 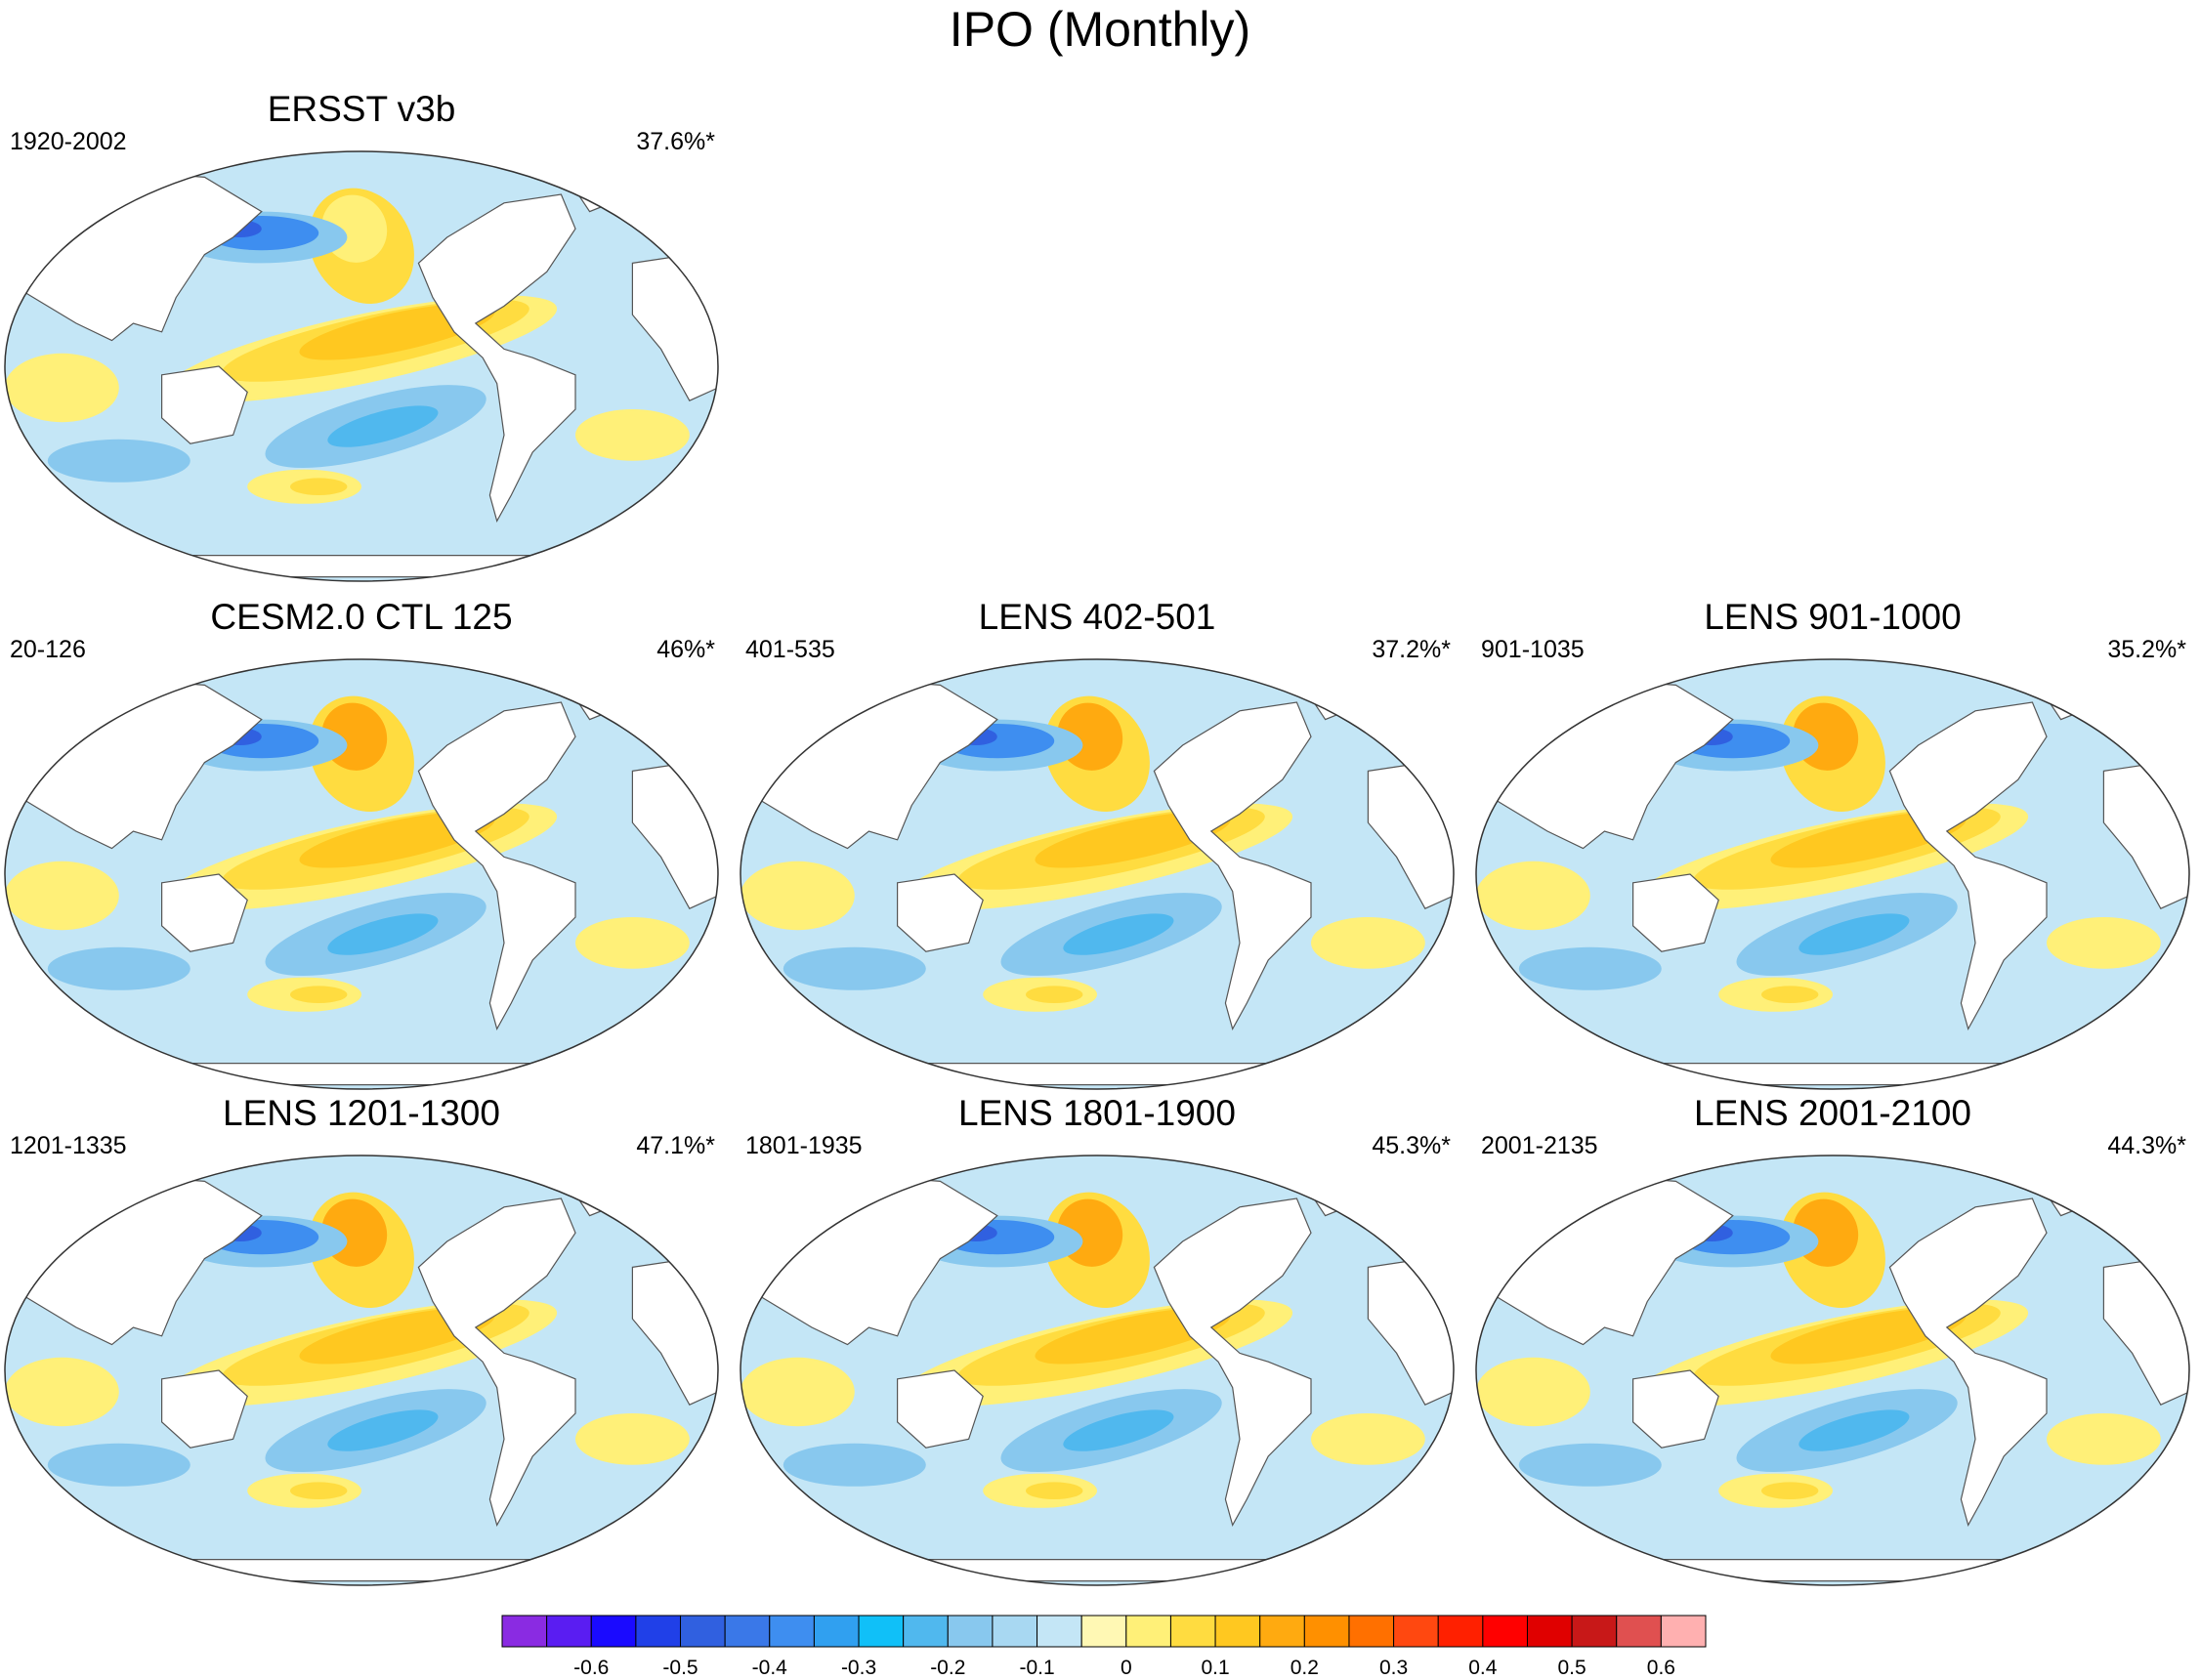 I want to click on colorbar-tick-label: -0.4, so click(x=770, y=1668).